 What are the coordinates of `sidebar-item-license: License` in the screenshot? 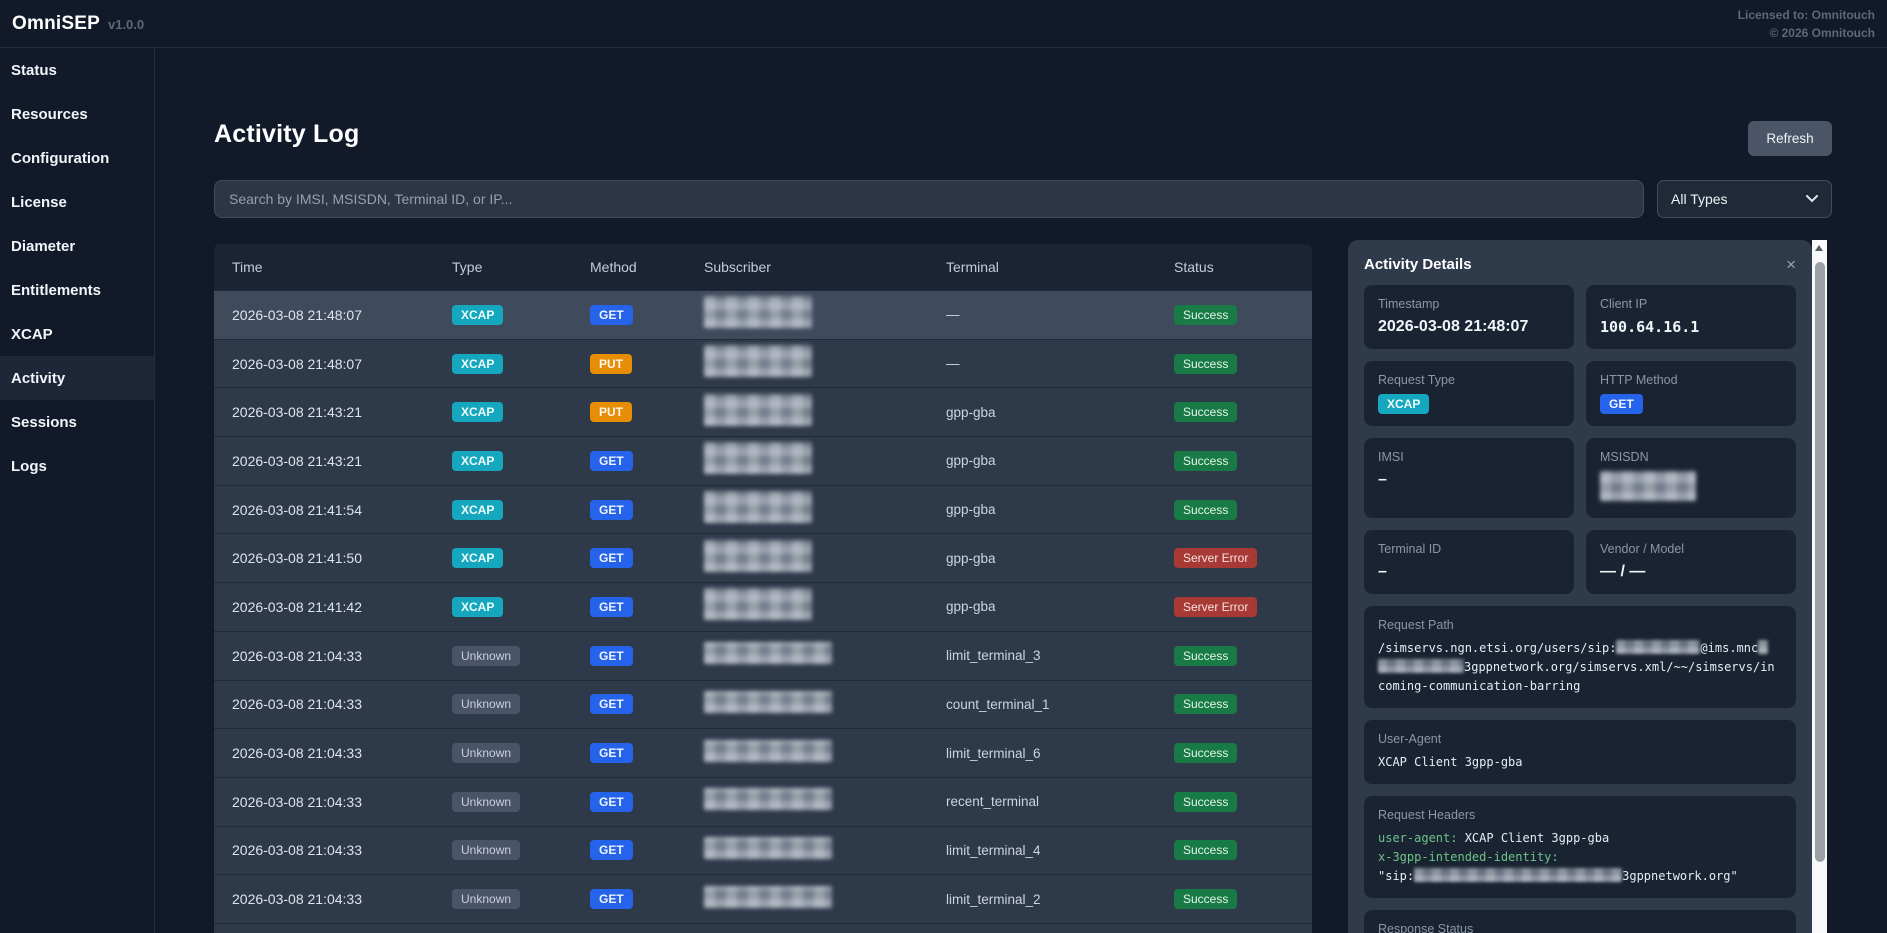 It's located at (77, 202).